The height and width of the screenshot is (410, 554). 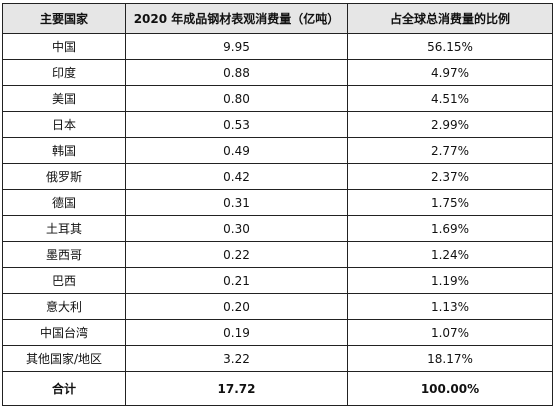 I want to click on table-row: 日本 0.53 2.99%, so click(x=277, y=124).